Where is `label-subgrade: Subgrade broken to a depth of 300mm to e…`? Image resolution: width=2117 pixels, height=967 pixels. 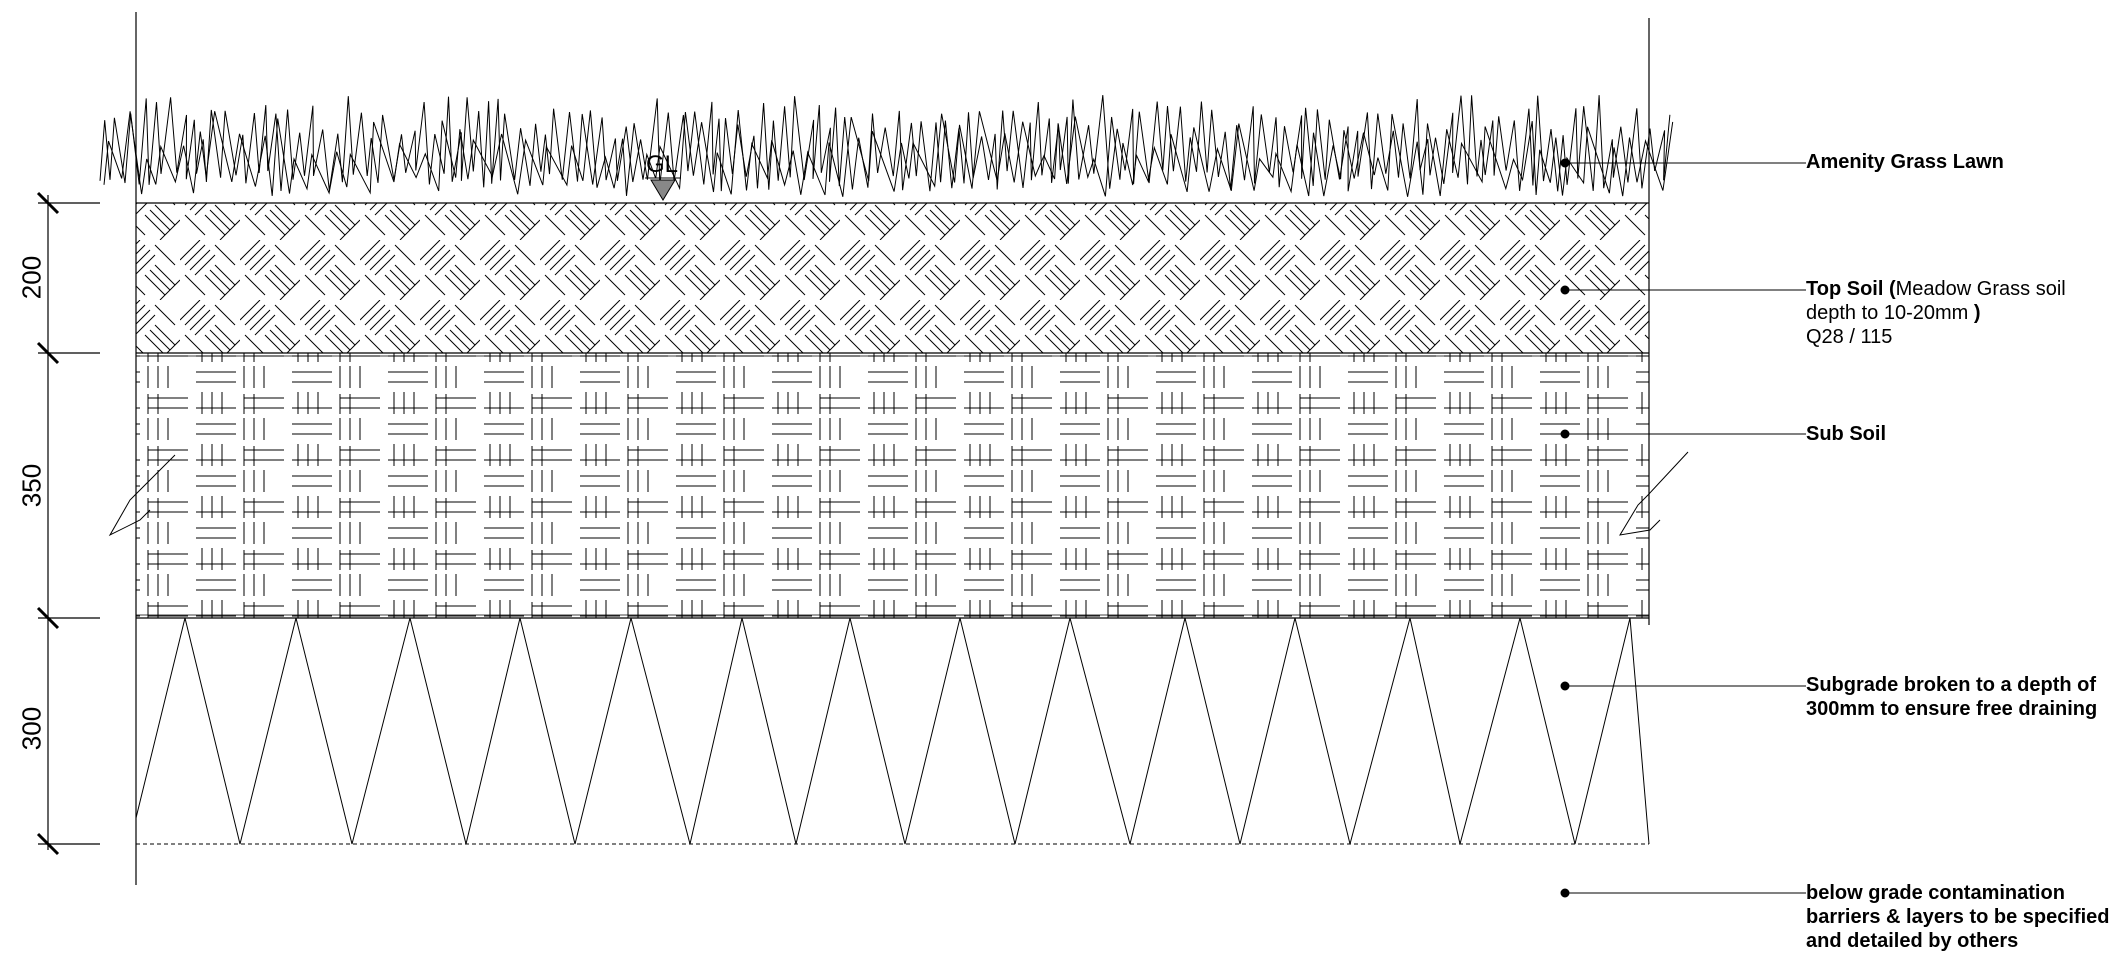
label-subgrade: Subgrade broken to a depth of 300mm to e… is located at coordinates (1951, 697).